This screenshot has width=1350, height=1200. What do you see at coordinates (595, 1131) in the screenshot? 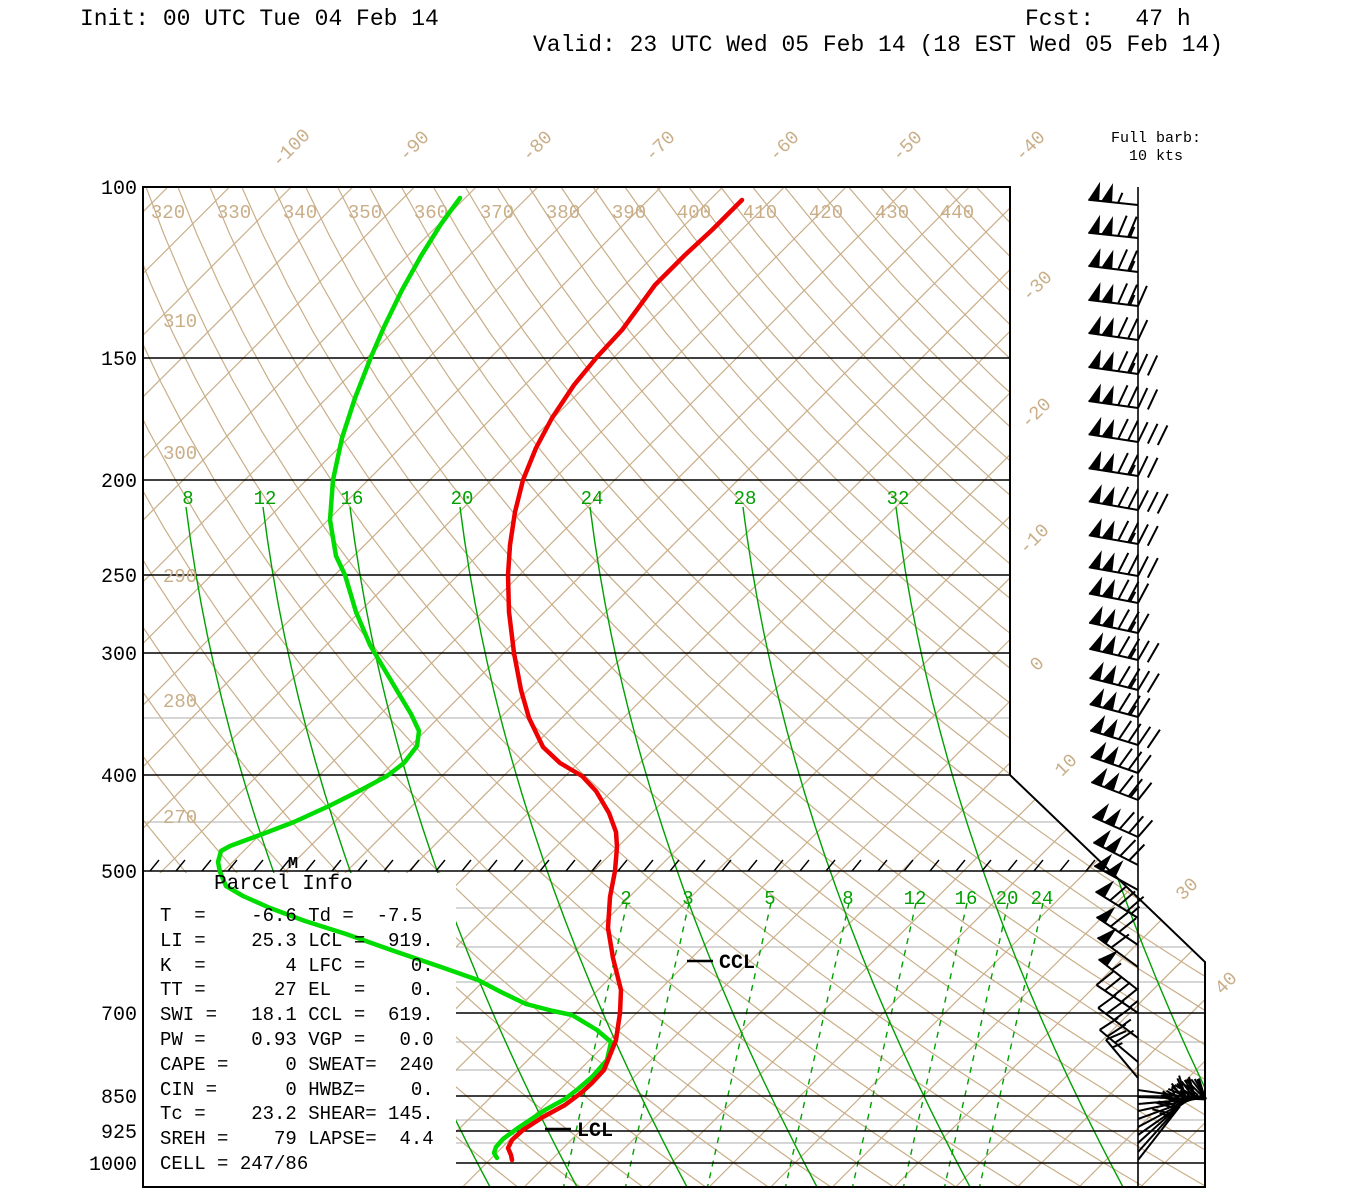
I see `svg-text: LCL` at bounding box center [595, 1131].